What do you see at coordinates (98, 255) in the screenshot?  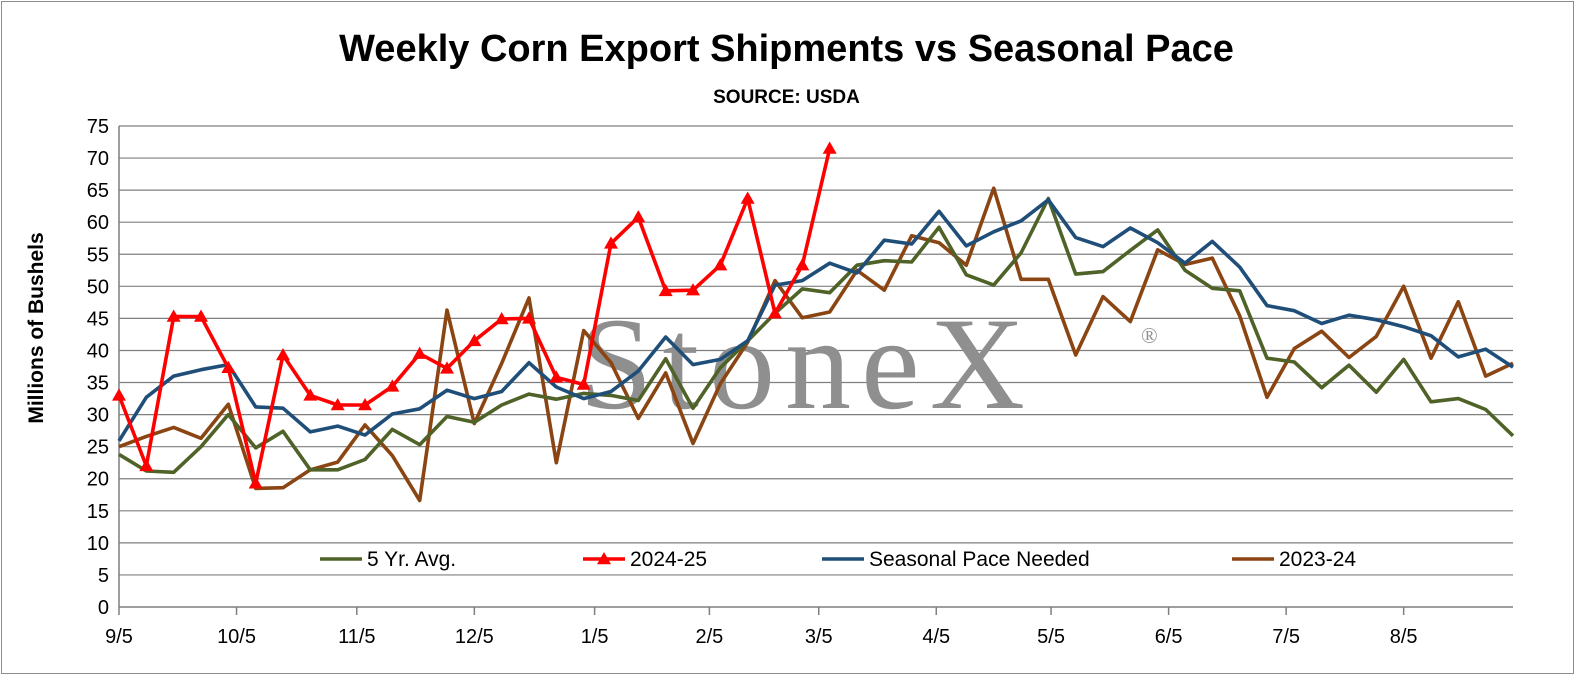 I see `y-tick-label: 55` at bounding box center [98, 255].